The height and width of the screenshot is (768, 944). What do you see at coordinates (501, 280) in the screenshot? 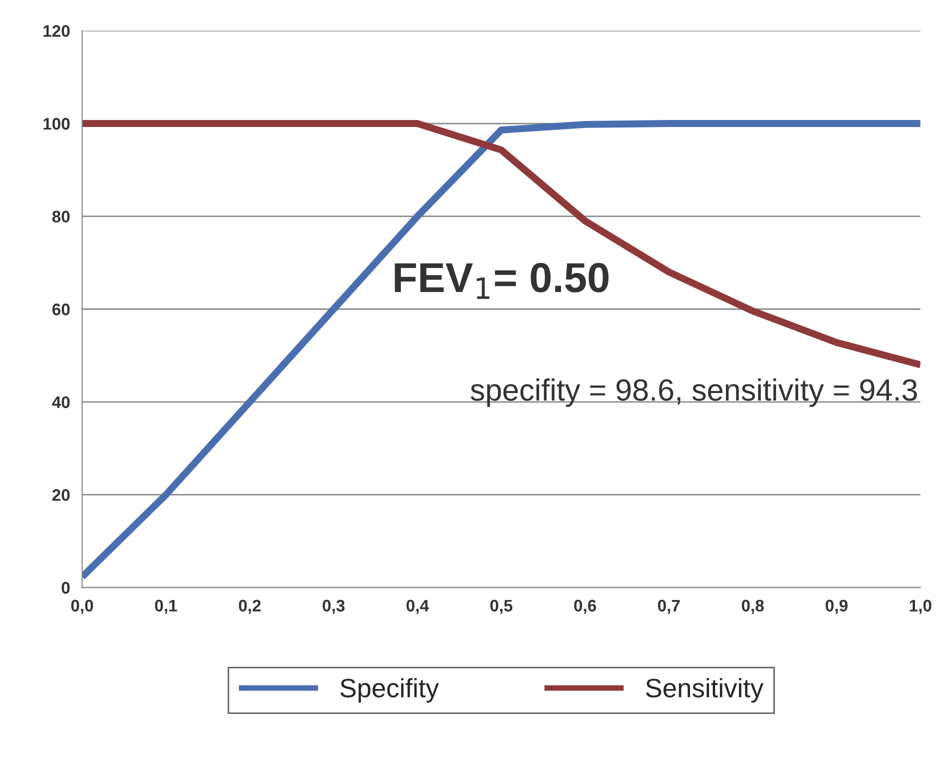
I see `annotation: FEV$_{1}$= 0.50` at bounding box center [501, 280].